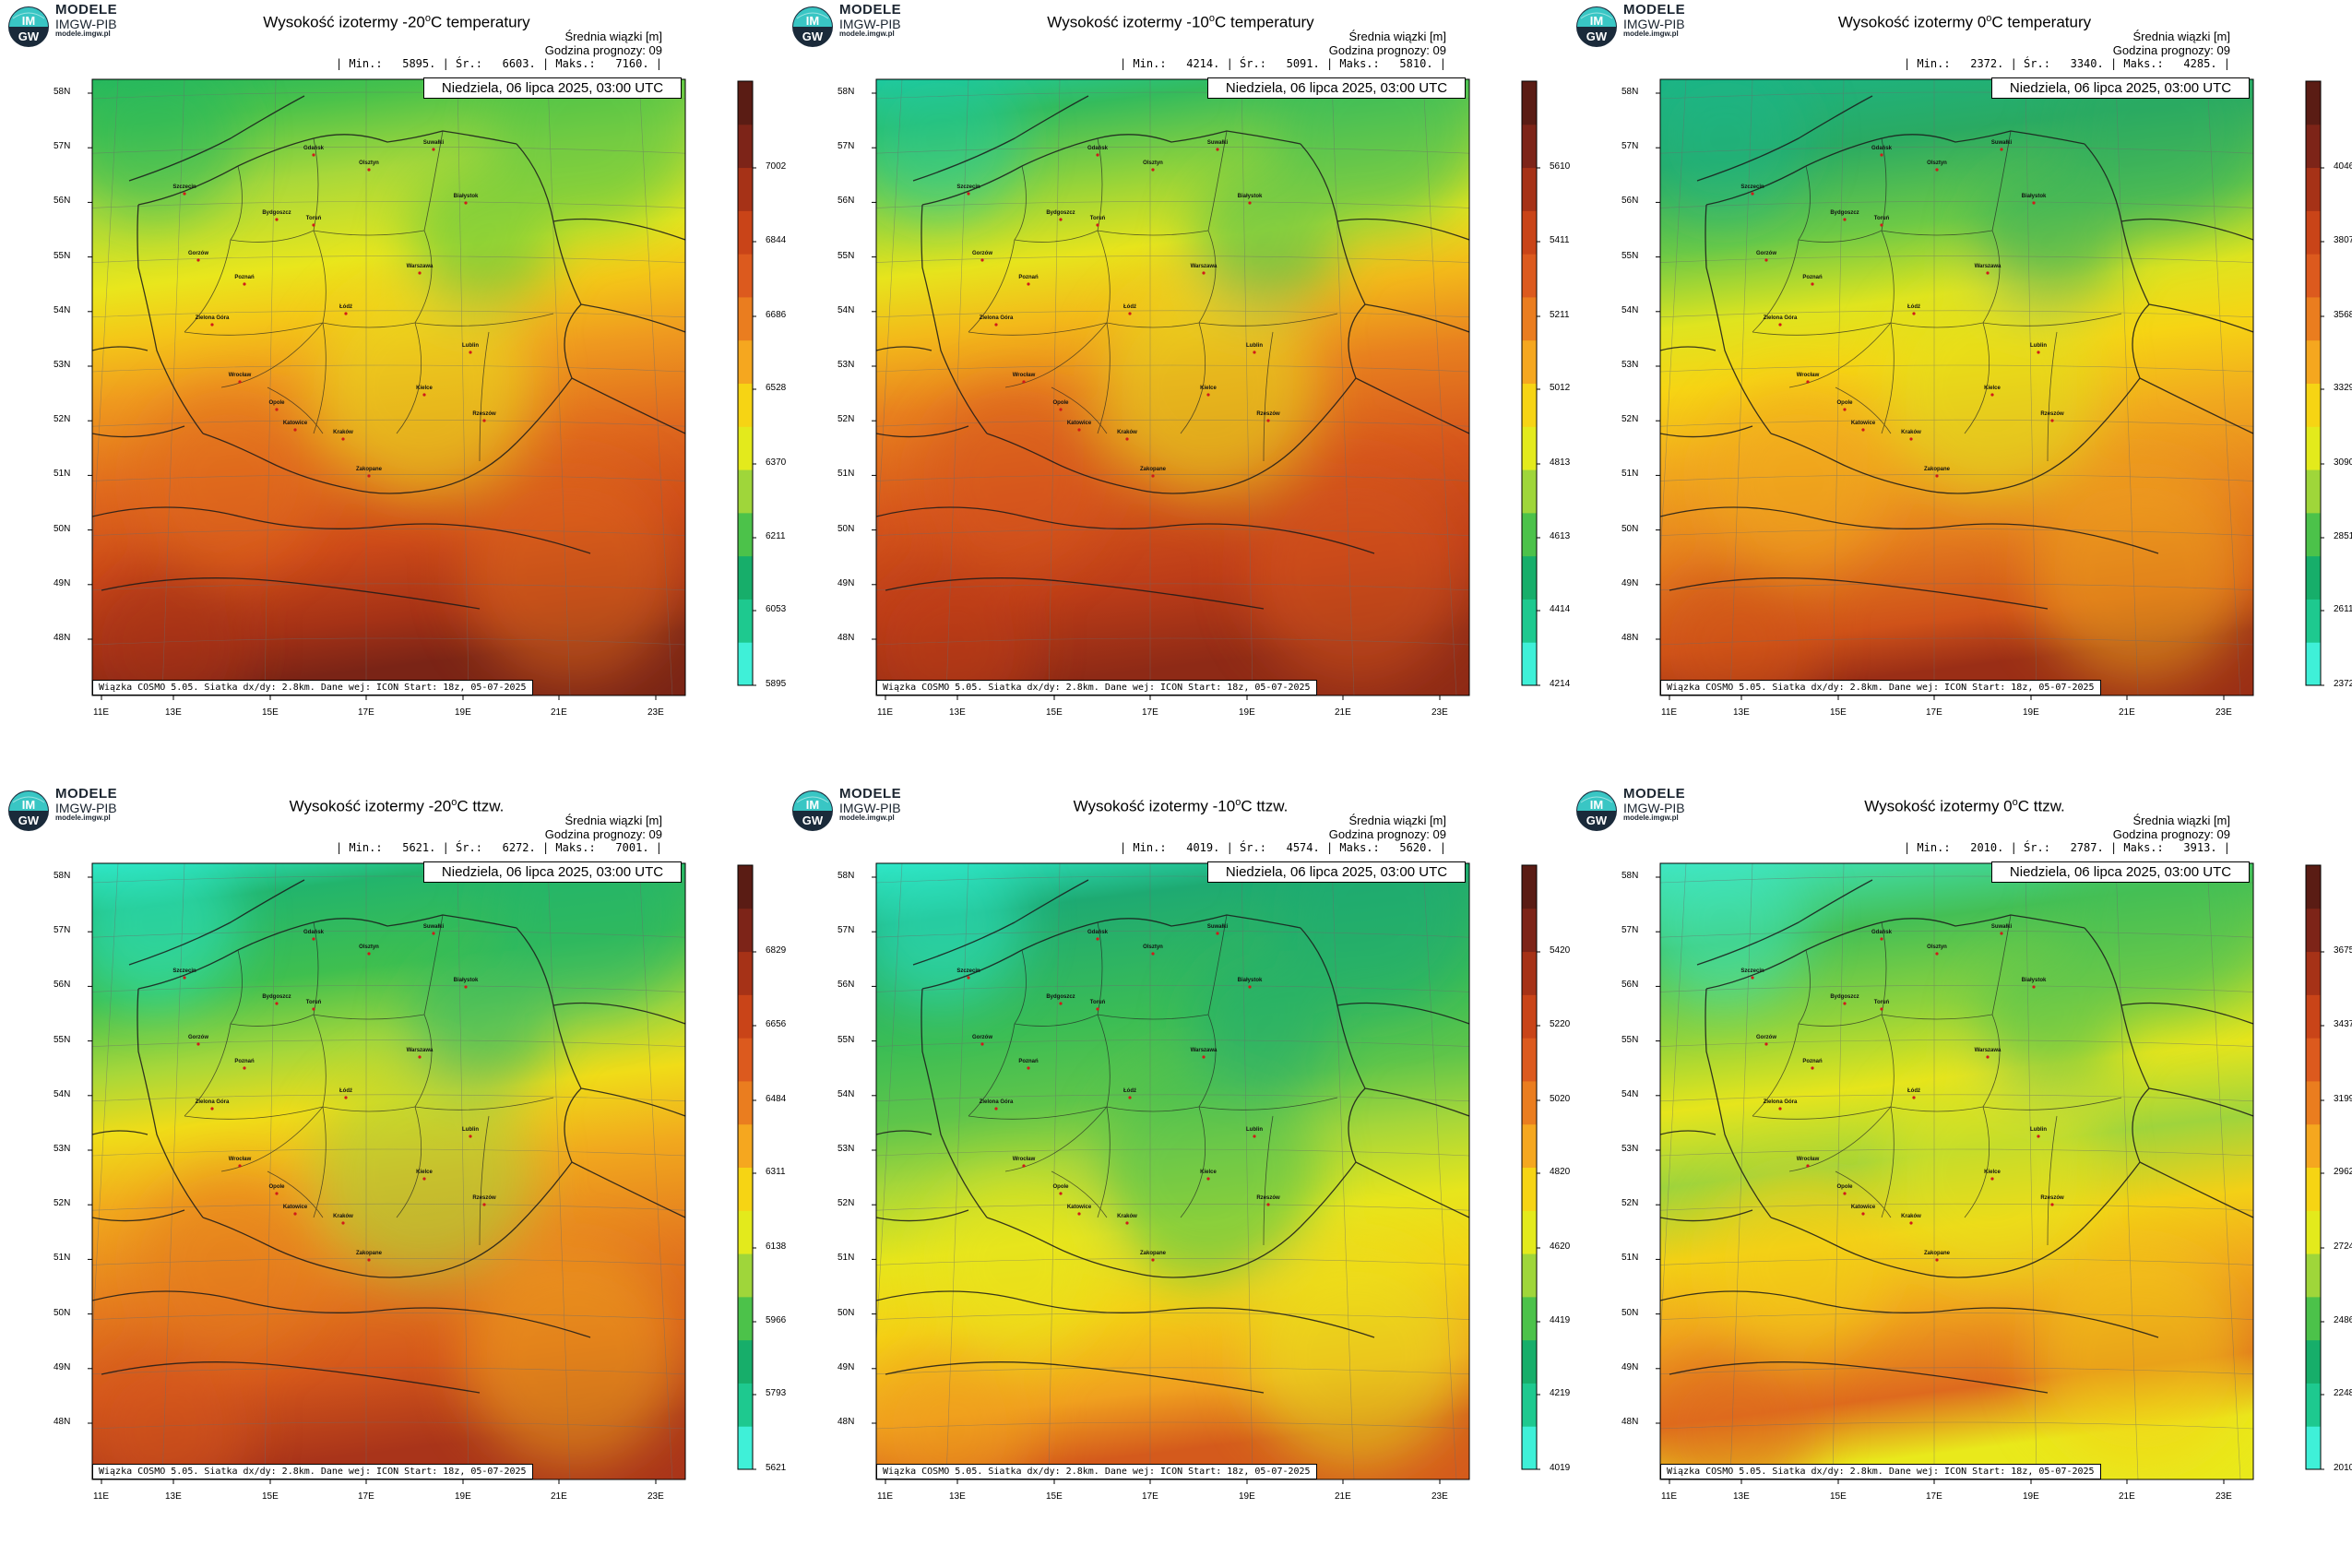  I want to click on city-label: Gorzów, so click(1766, 1037).